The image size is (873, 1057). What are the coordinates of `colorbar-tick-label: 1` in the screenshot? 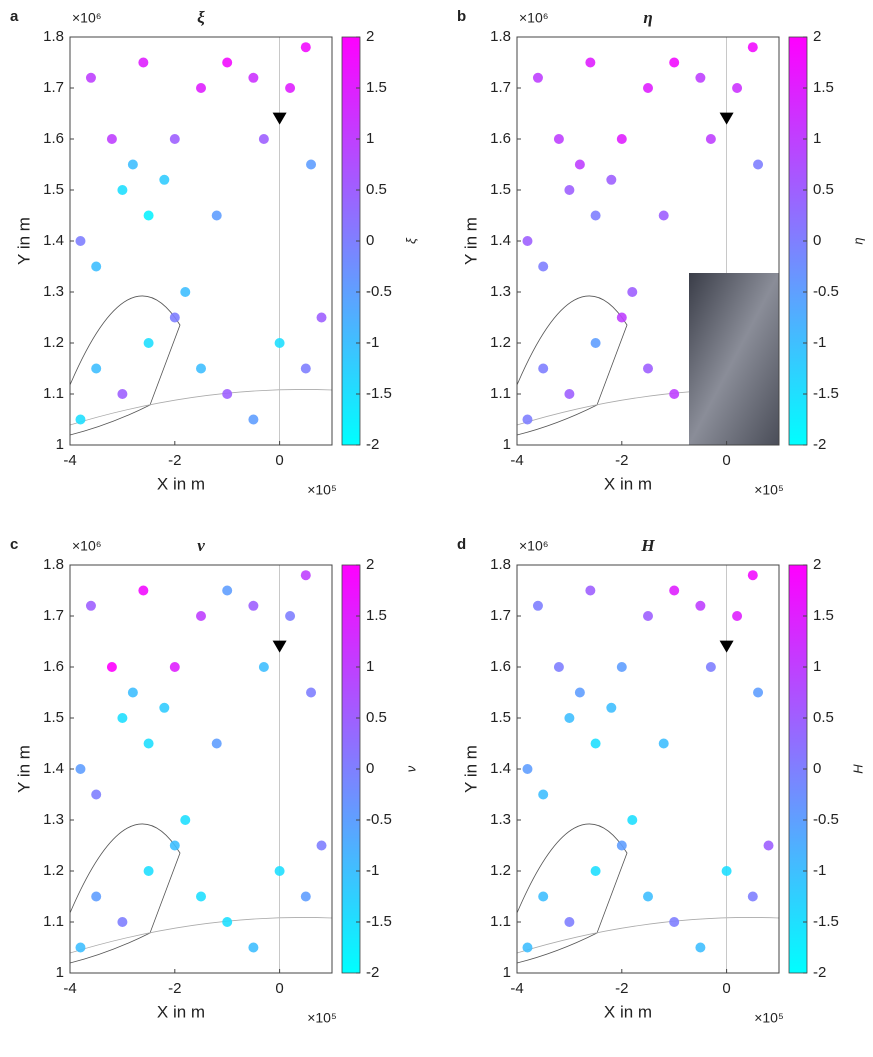 It's located at (370, 666).